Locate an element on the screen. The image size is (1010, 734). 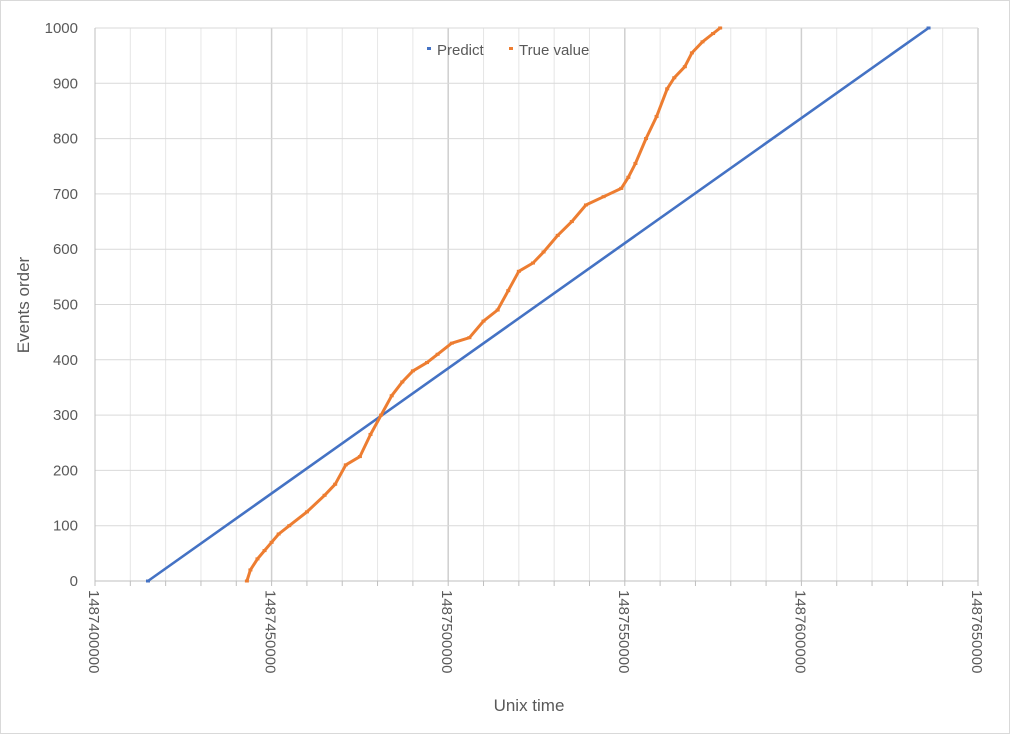
y-tick-label: 100 is located at coordinates (65, 526).